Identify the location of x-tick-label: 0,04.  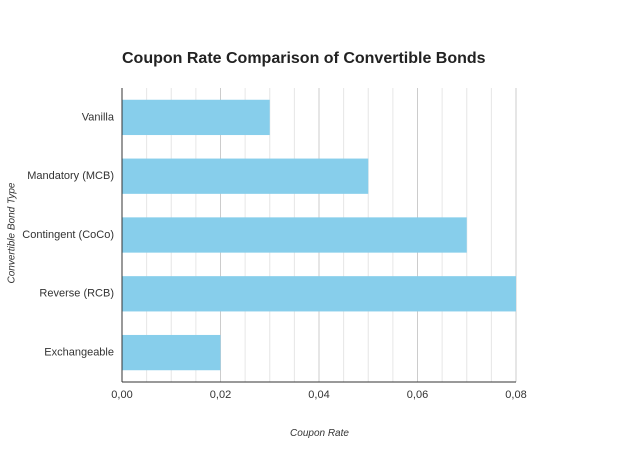
(318, 395).